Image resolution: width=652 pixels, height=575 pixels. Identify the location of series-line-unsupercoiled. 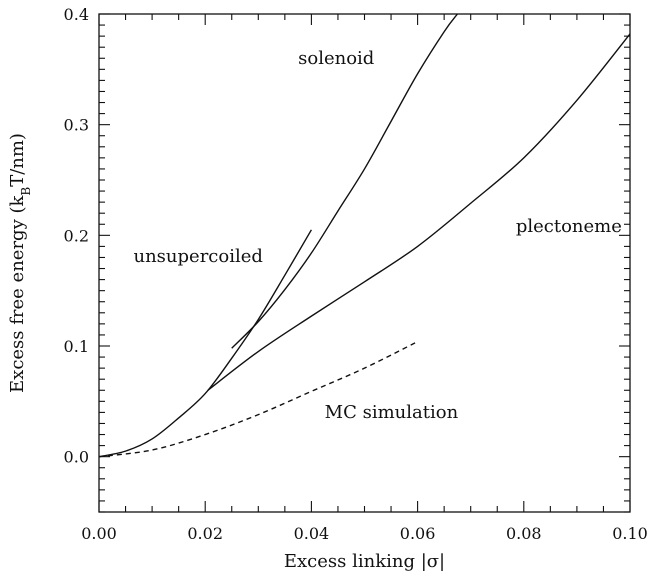
(205, 343).